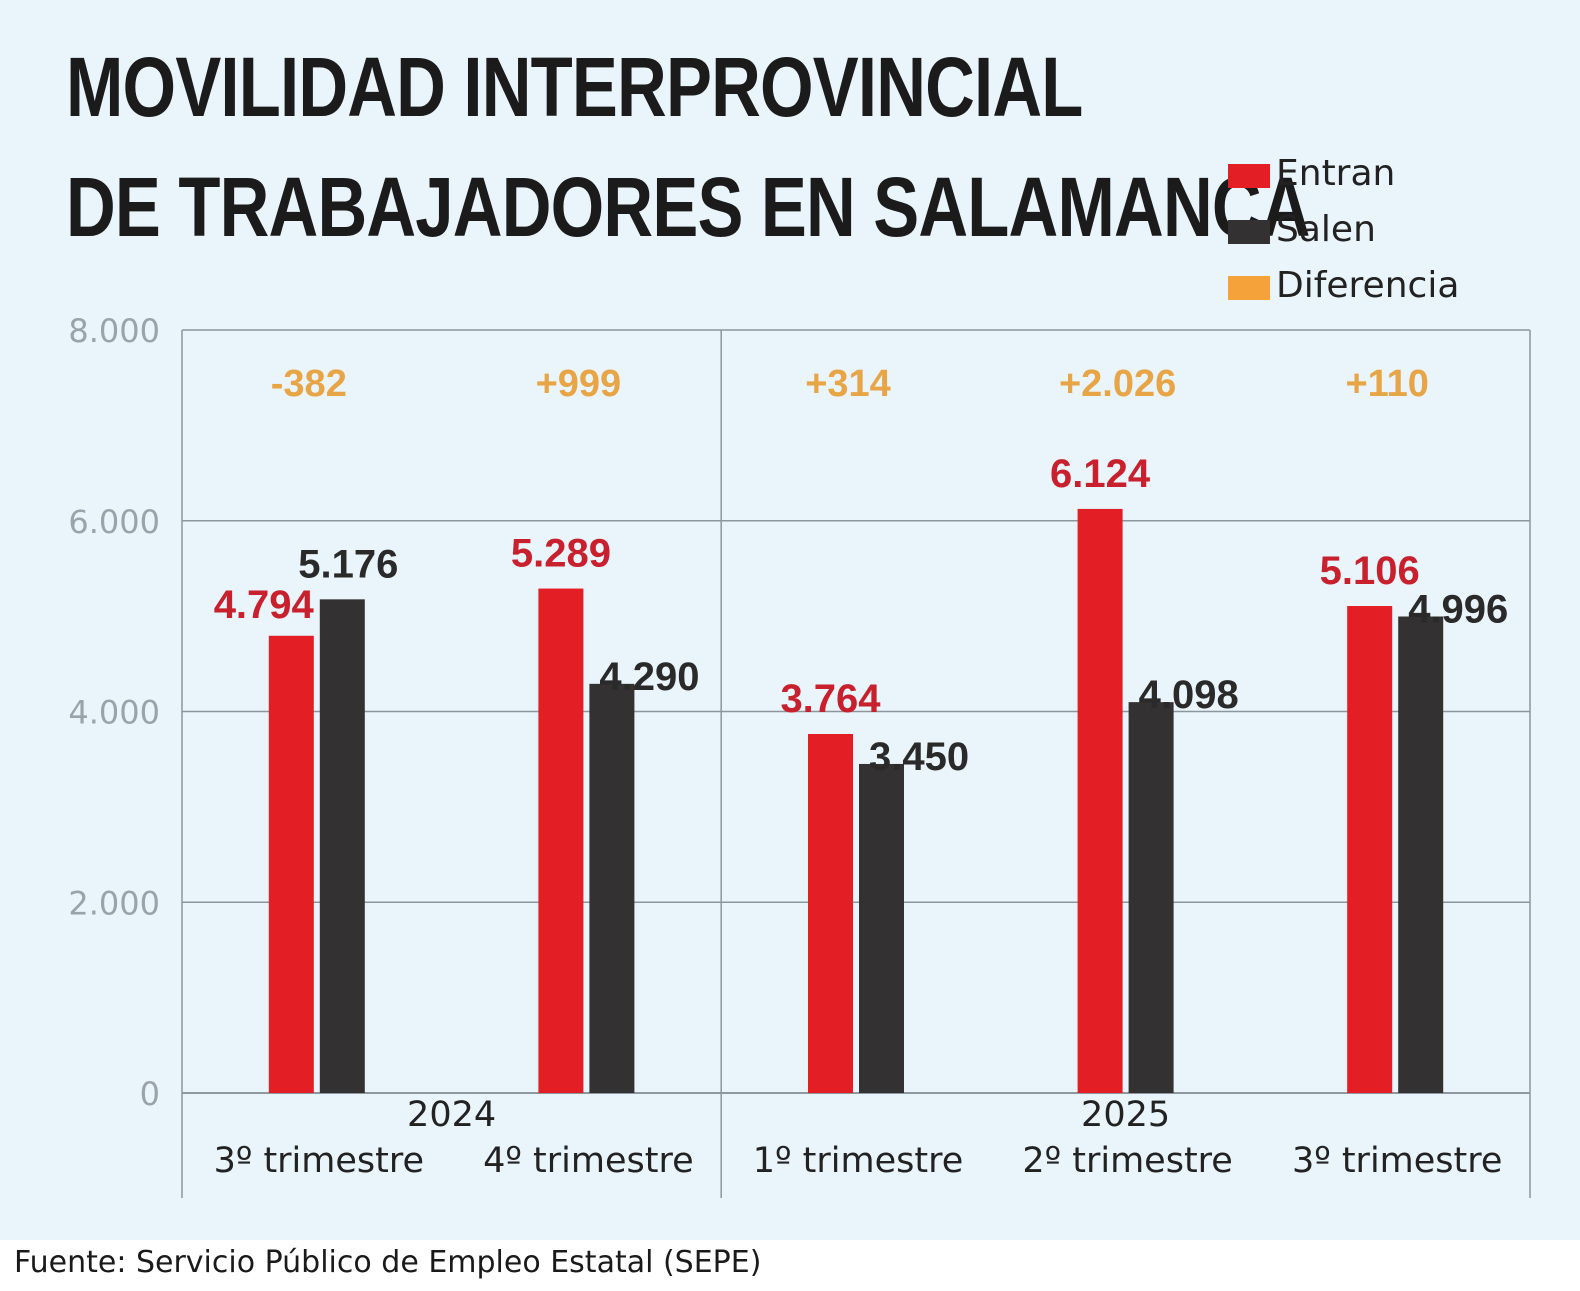 This screenshot has height=1291, width=1580. I want to click on x-tick-label: 4º trimestre, so click(588, 1161).